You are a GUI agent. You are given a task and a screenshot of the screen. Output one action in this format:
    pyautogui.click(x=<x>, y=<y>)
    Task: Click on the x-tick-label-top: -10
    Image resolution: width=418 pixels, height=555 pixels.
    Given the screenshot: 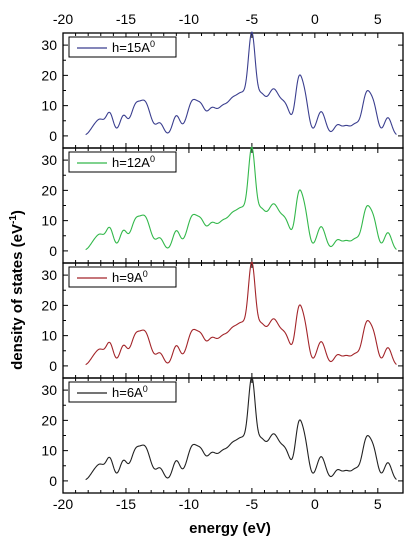 What is the action you would take?
    pyautogui.click(x=189, y=19)
    